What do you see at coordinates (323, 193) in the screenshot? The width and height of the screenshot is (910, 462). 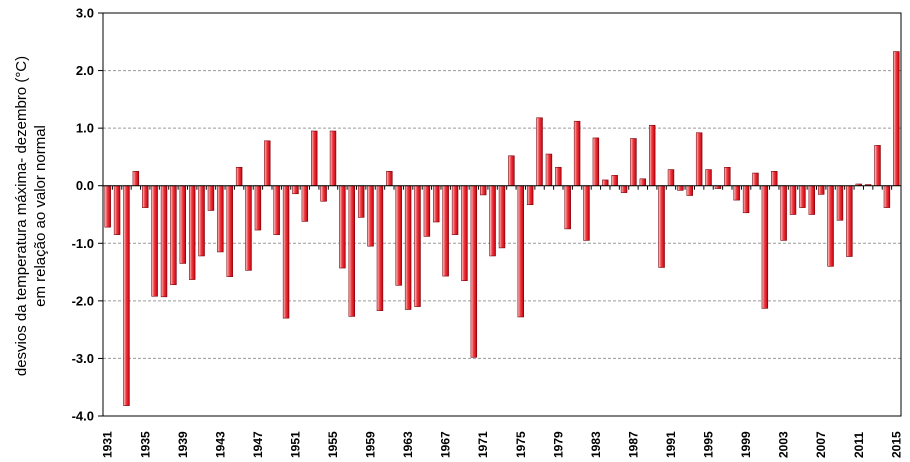 I see `bar-1954` at bounding box center [323, 193].